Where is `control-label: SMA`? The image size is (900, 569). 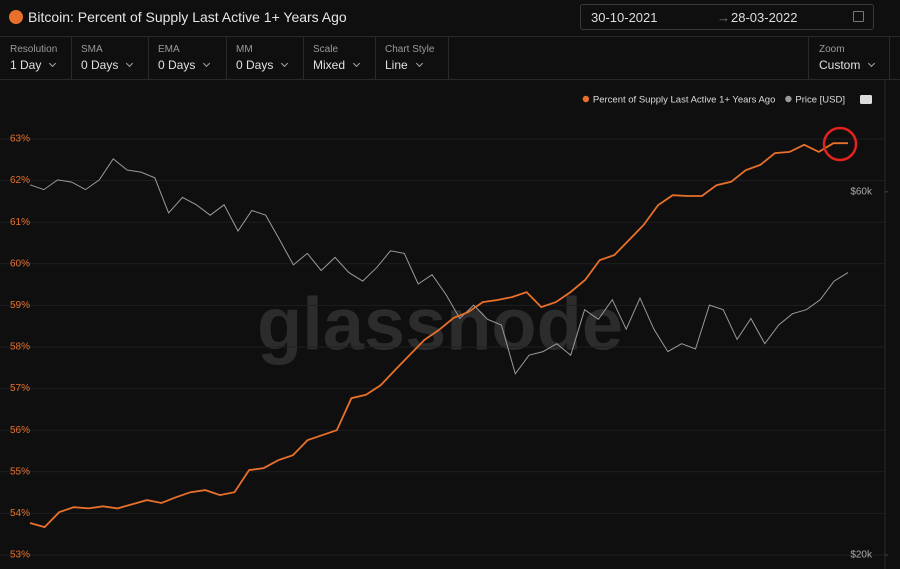
control-label: SMA is located at coordinates (92, 49).